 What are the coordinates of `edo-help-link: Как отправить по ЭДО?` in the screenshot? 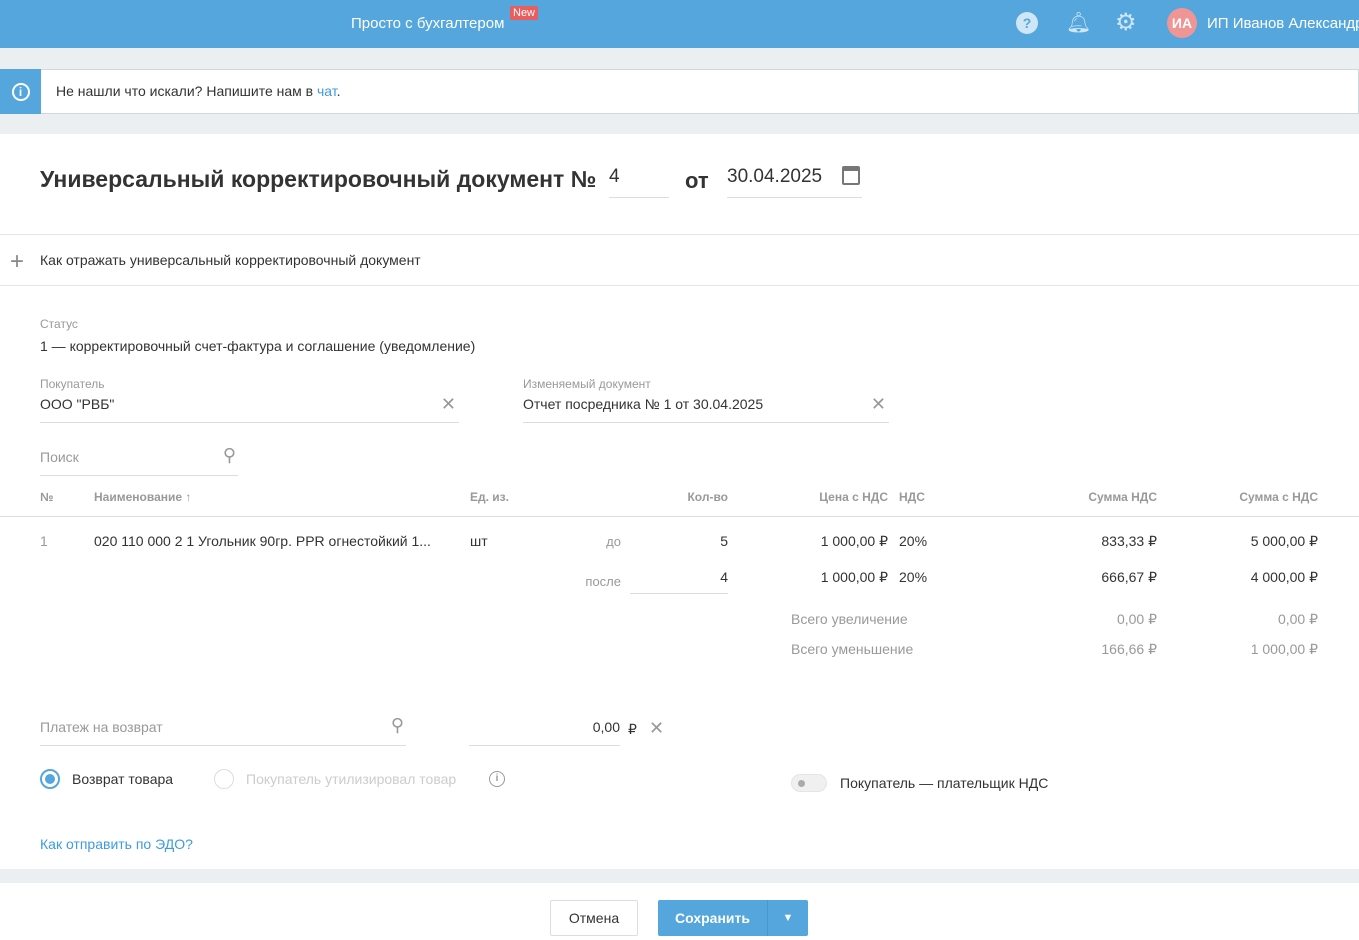 It's located at (116, 844).